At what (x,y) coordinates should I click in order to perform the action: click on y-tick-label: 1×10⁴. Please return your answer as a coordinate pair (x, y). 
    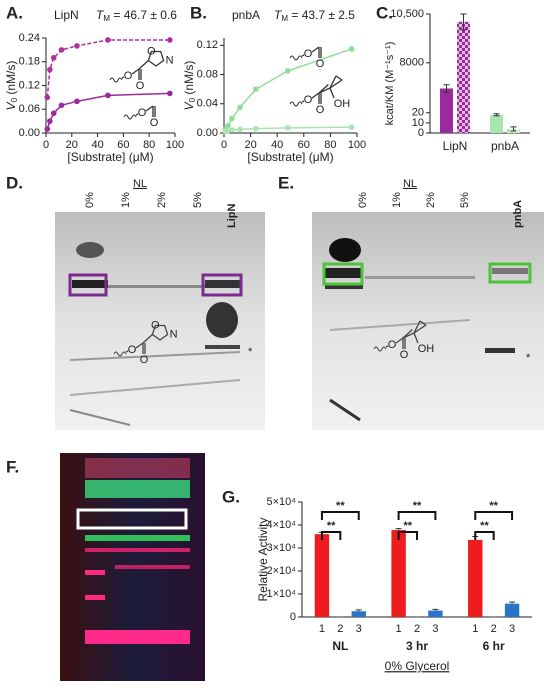
    Looking at the image, I should click on (281, 594).